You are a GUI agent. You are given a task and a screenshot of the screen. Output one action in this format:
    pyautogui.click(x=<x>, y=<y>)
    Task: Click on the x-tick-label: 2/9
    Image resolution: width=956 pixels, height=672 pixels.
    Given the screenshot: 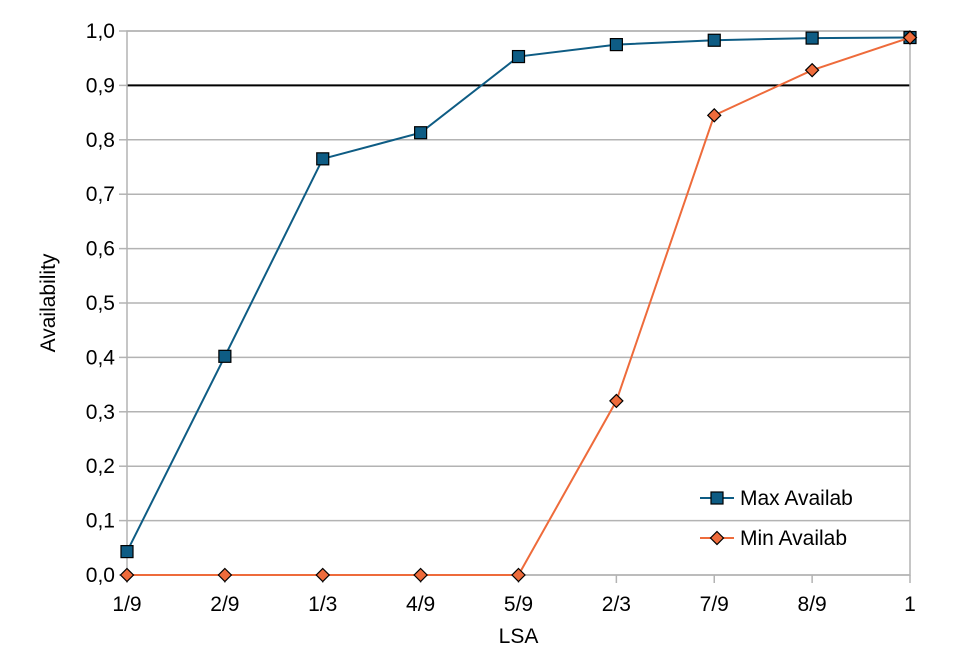 What is the action you would take?
    pyautogui.click(x=224, y=604)
    